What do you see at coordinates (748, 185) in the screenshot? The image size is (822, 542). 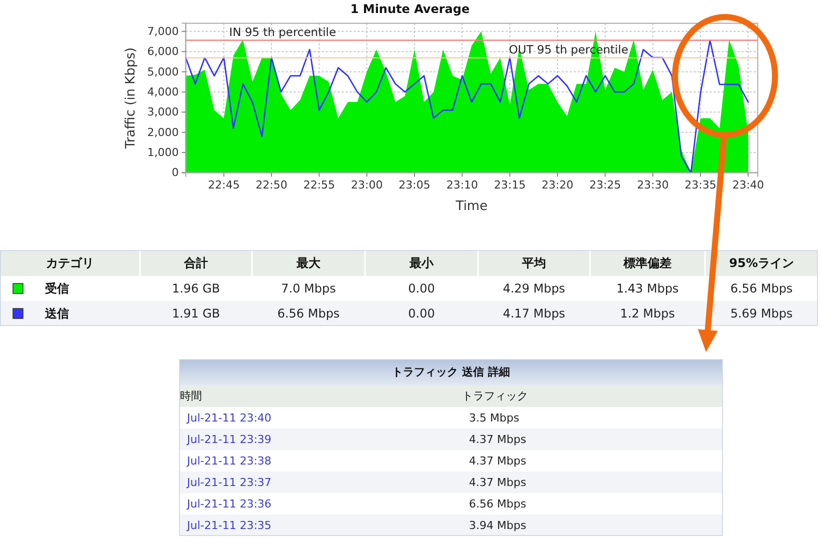 I see `x-tick-label: 23:40` at bounding box center [748, 185].